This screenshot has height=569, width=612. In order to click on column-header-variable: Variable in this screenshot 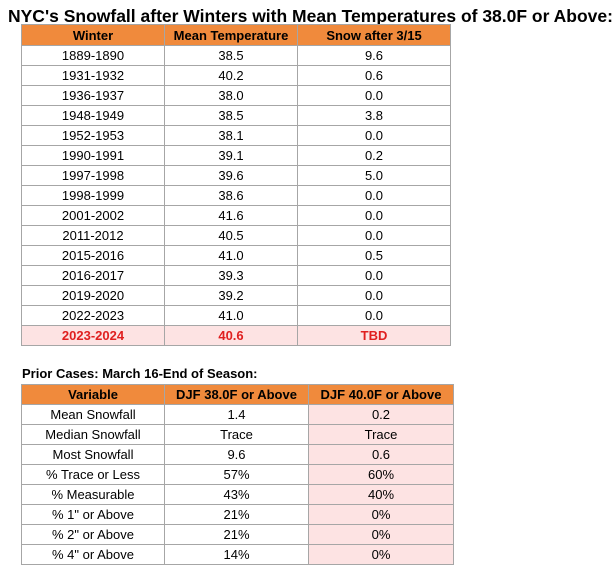, I will do `click(93, 394)`.